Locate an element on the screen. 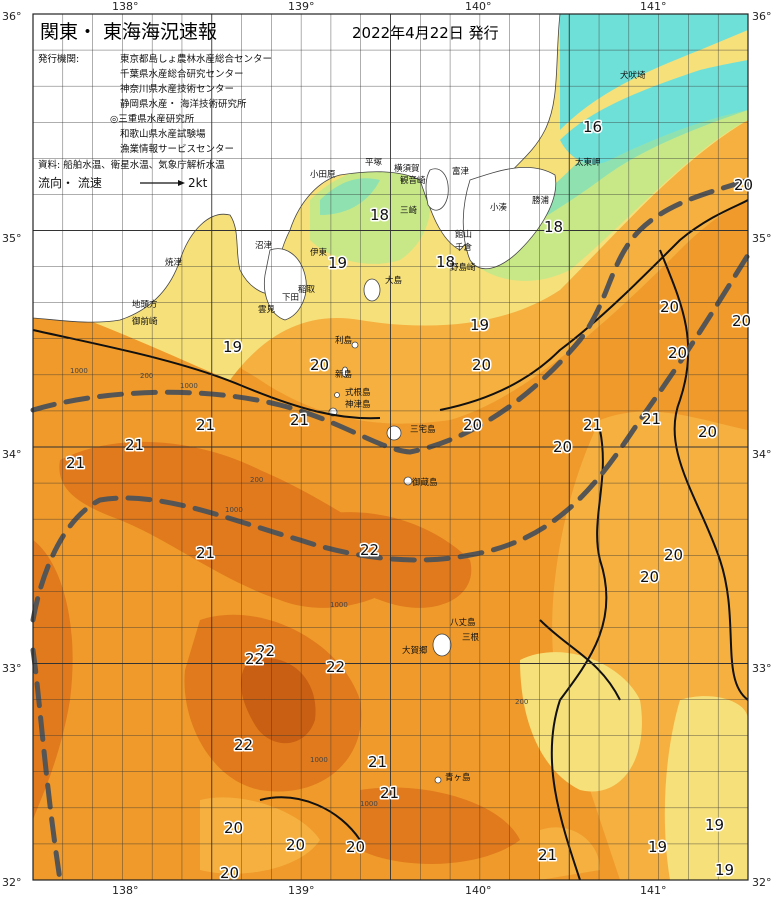  place-label: 三崎 is located at coordinates (409, 210).